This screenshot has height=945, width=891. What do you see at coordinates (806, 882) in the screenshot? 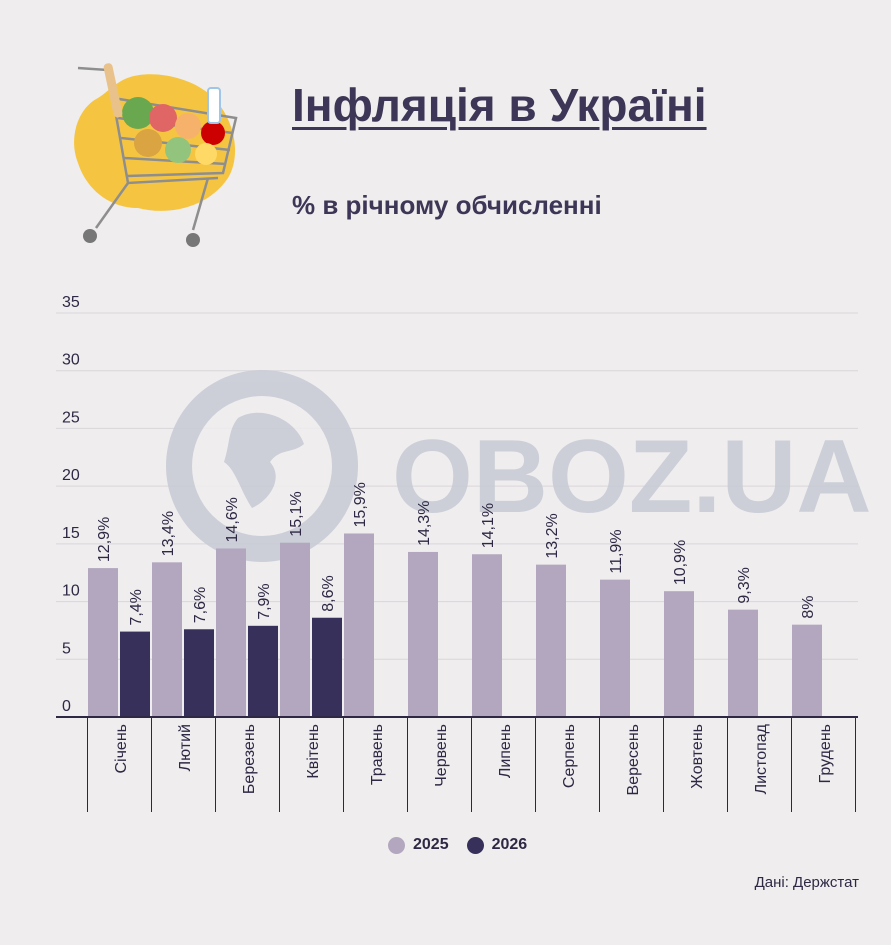
I see `data-source: Дані: Держстат` at bounding box center [806, 882].